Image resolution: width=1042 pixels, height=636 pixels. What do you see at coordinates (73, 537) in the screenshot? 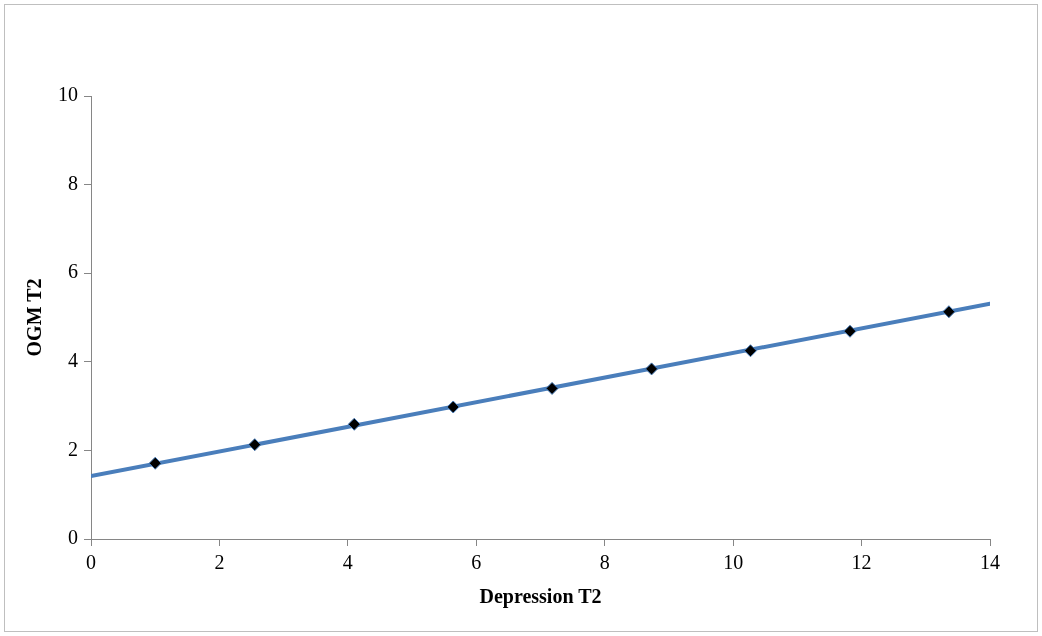
I see `y-tick-label: 0` at bounding box center [73, 537].